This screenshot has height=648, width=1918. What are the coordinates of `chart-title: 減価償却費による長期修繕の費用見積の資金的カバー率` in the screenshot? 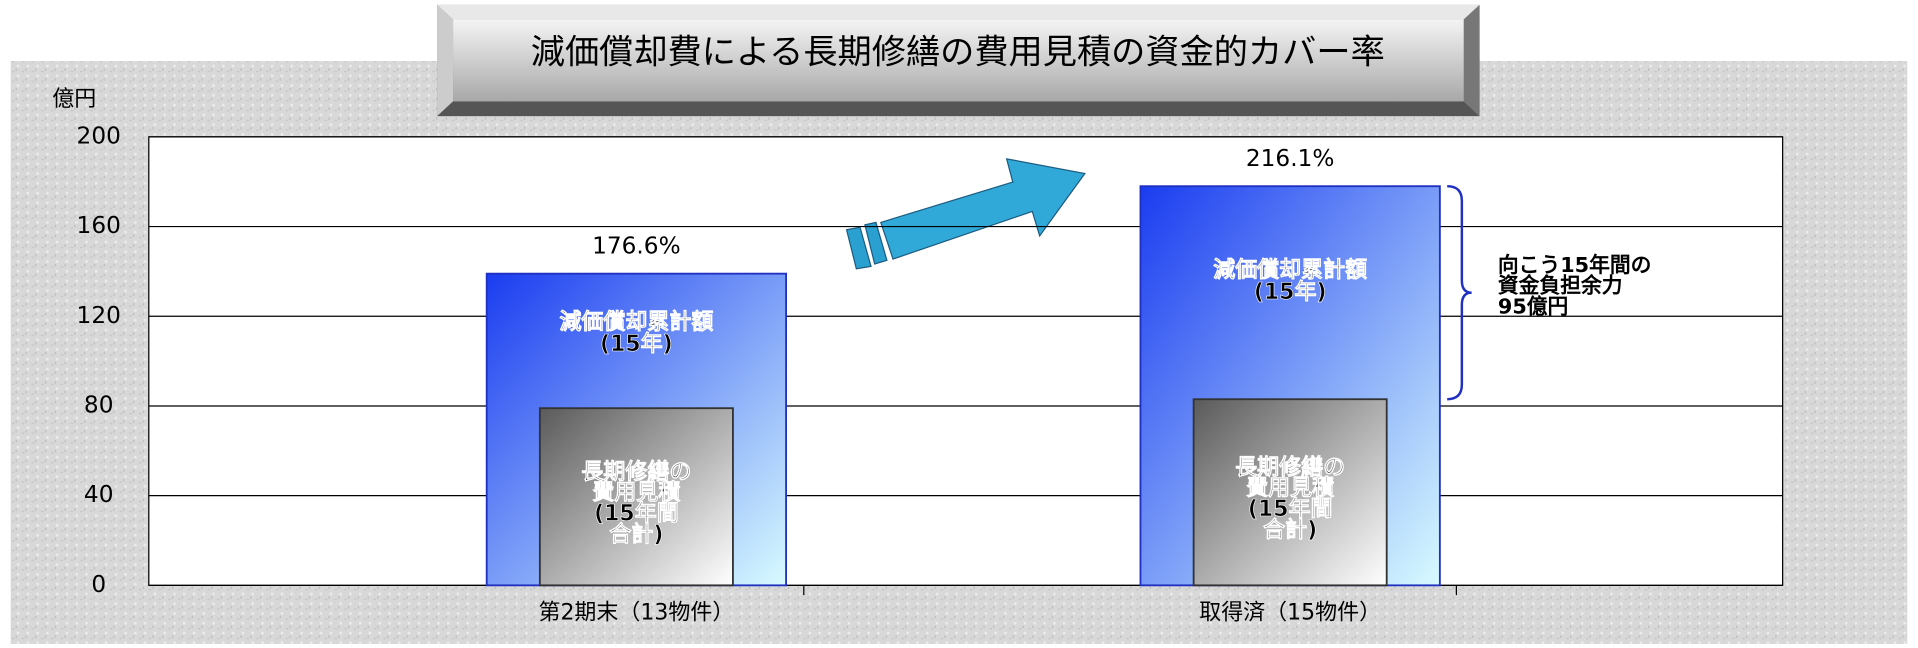 It's located at (958, 52).